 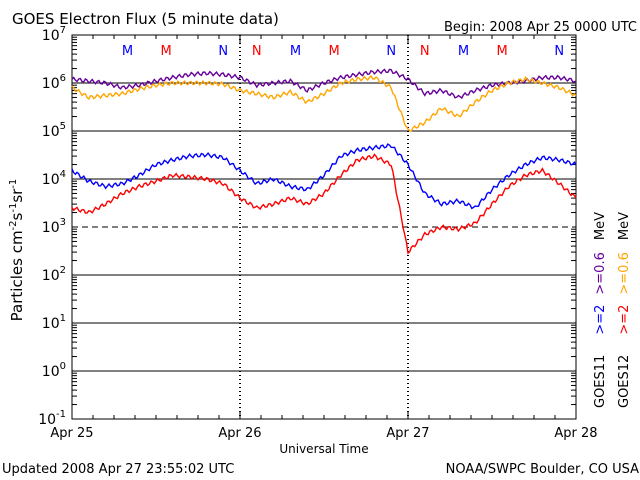 I want to click on y-tick-label: 10⁴, so click(x=54, y=178).